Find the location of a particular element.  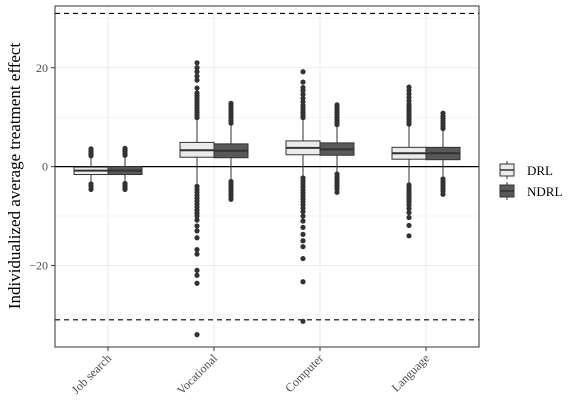

y-axis-ticks: −20 0 20 is located at coordinates (42, 166).